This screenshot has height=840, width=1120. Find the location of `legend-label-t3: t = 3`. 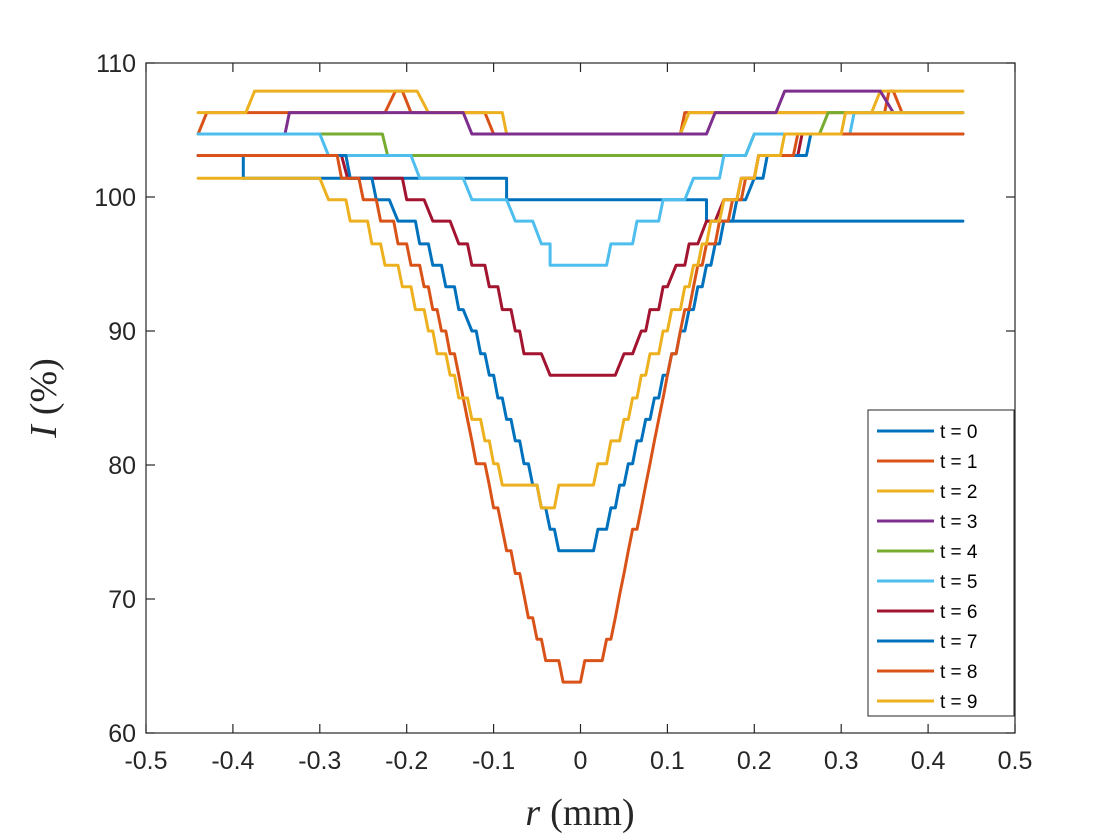

legend-label-t3: t = 3 is located at coordinates (959, 522).